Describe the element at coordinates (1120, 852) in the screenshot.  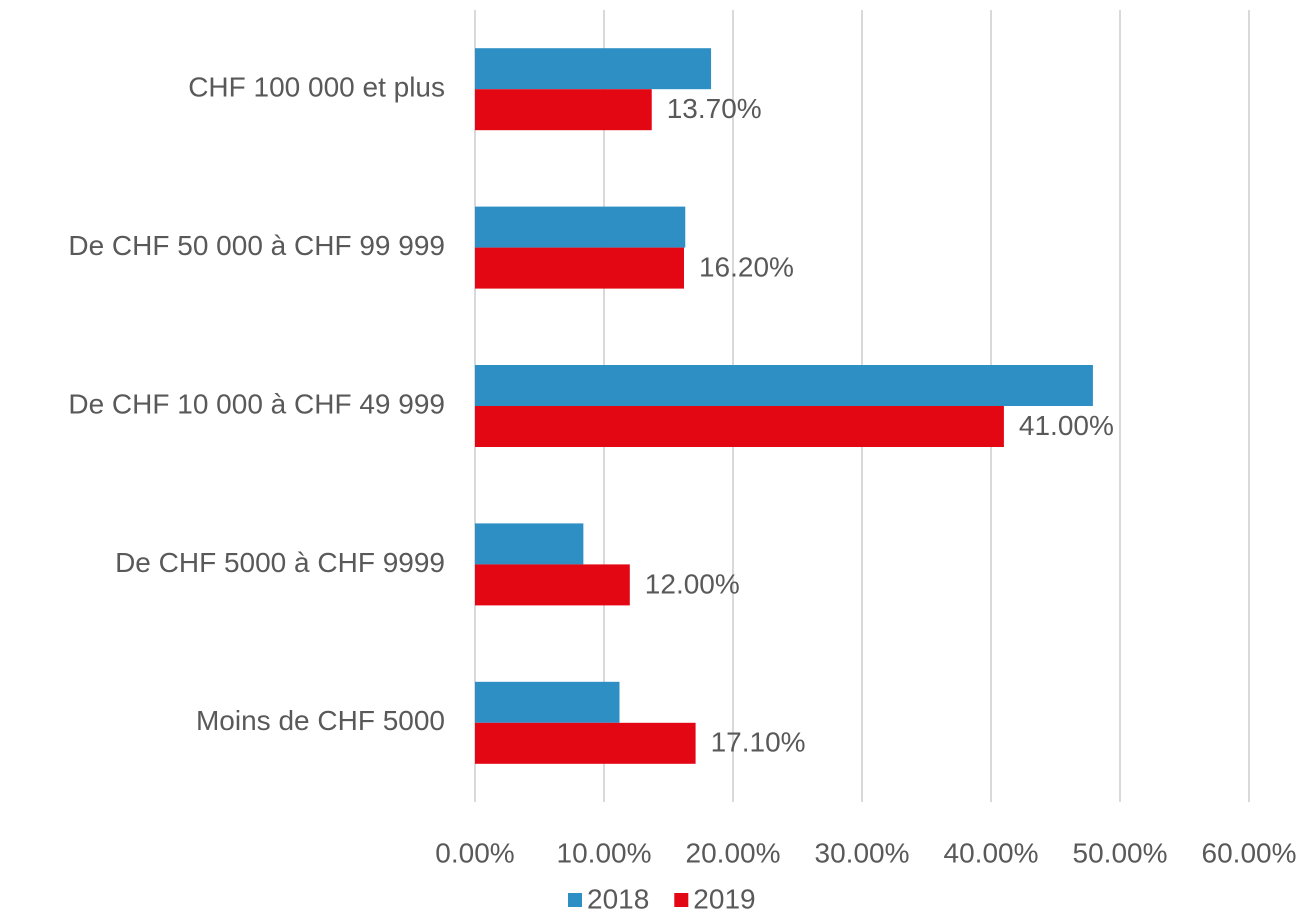
I see `x-tick-label: 50.00%` at that location.